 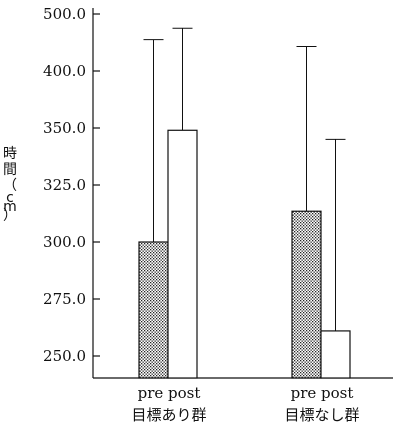 What do you see at coordinates (64, 14) in the screenshot?
I see `y-tick-label: 500.0` at bounding box center [64, 14].